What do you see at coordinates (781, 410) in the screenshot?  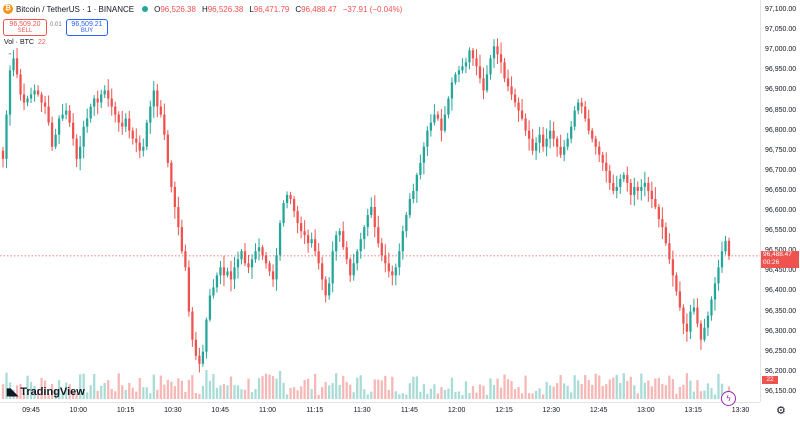 I see `gear-icon: ⚙` at bounding box center [781, 410].